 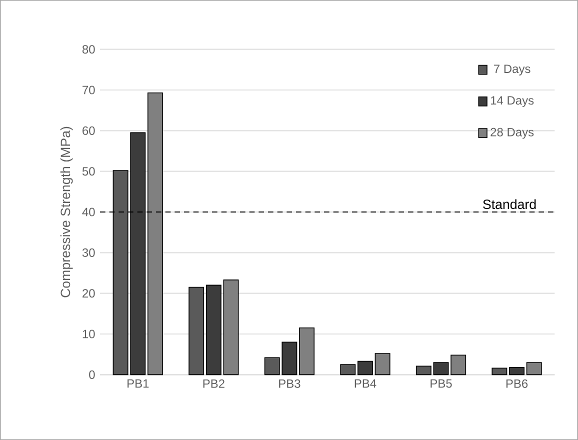 I want to click on y-tick-label: 10, so click(x=88, y=334).